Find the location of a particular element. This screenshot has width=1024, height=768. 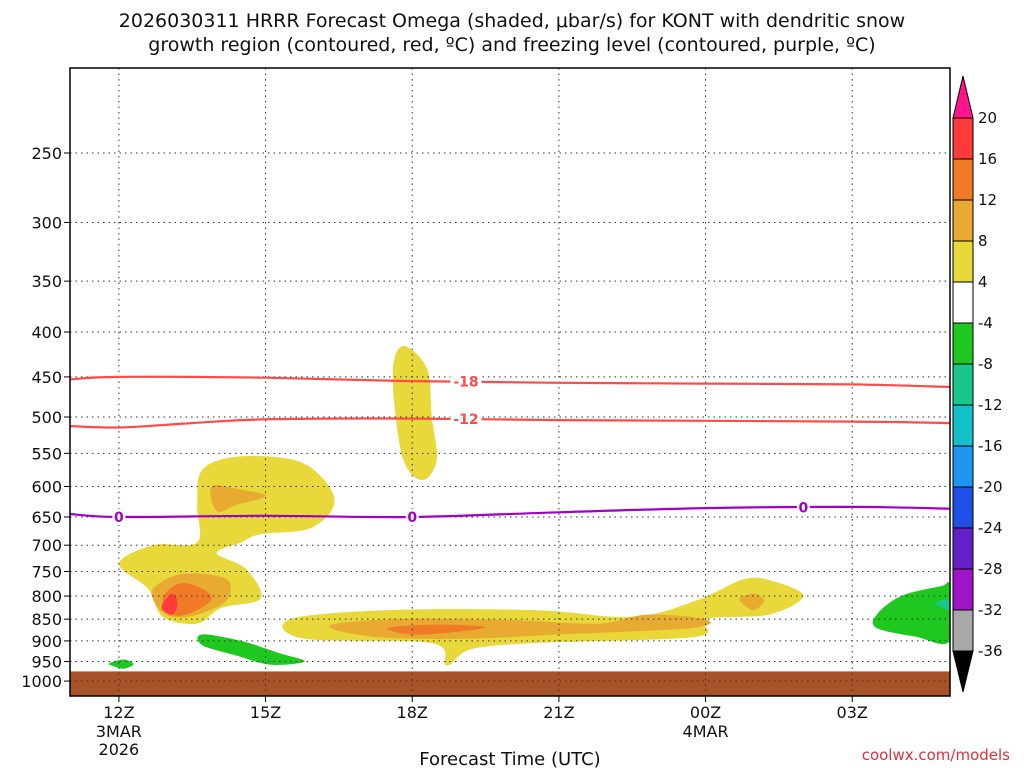

contour-line--12 is located at coordinates (510, 423).